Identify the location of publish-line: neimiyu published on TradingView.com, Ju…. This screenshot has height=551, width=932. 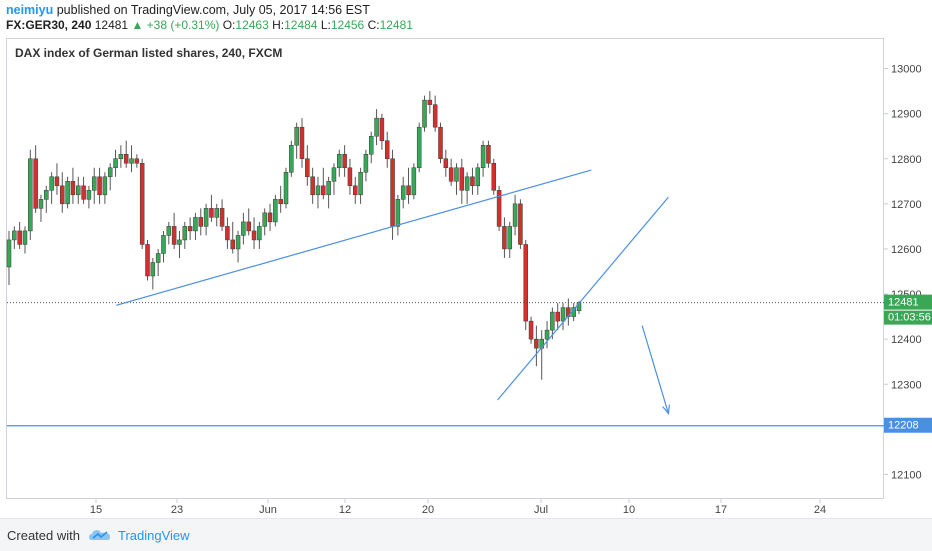
(188, 10).